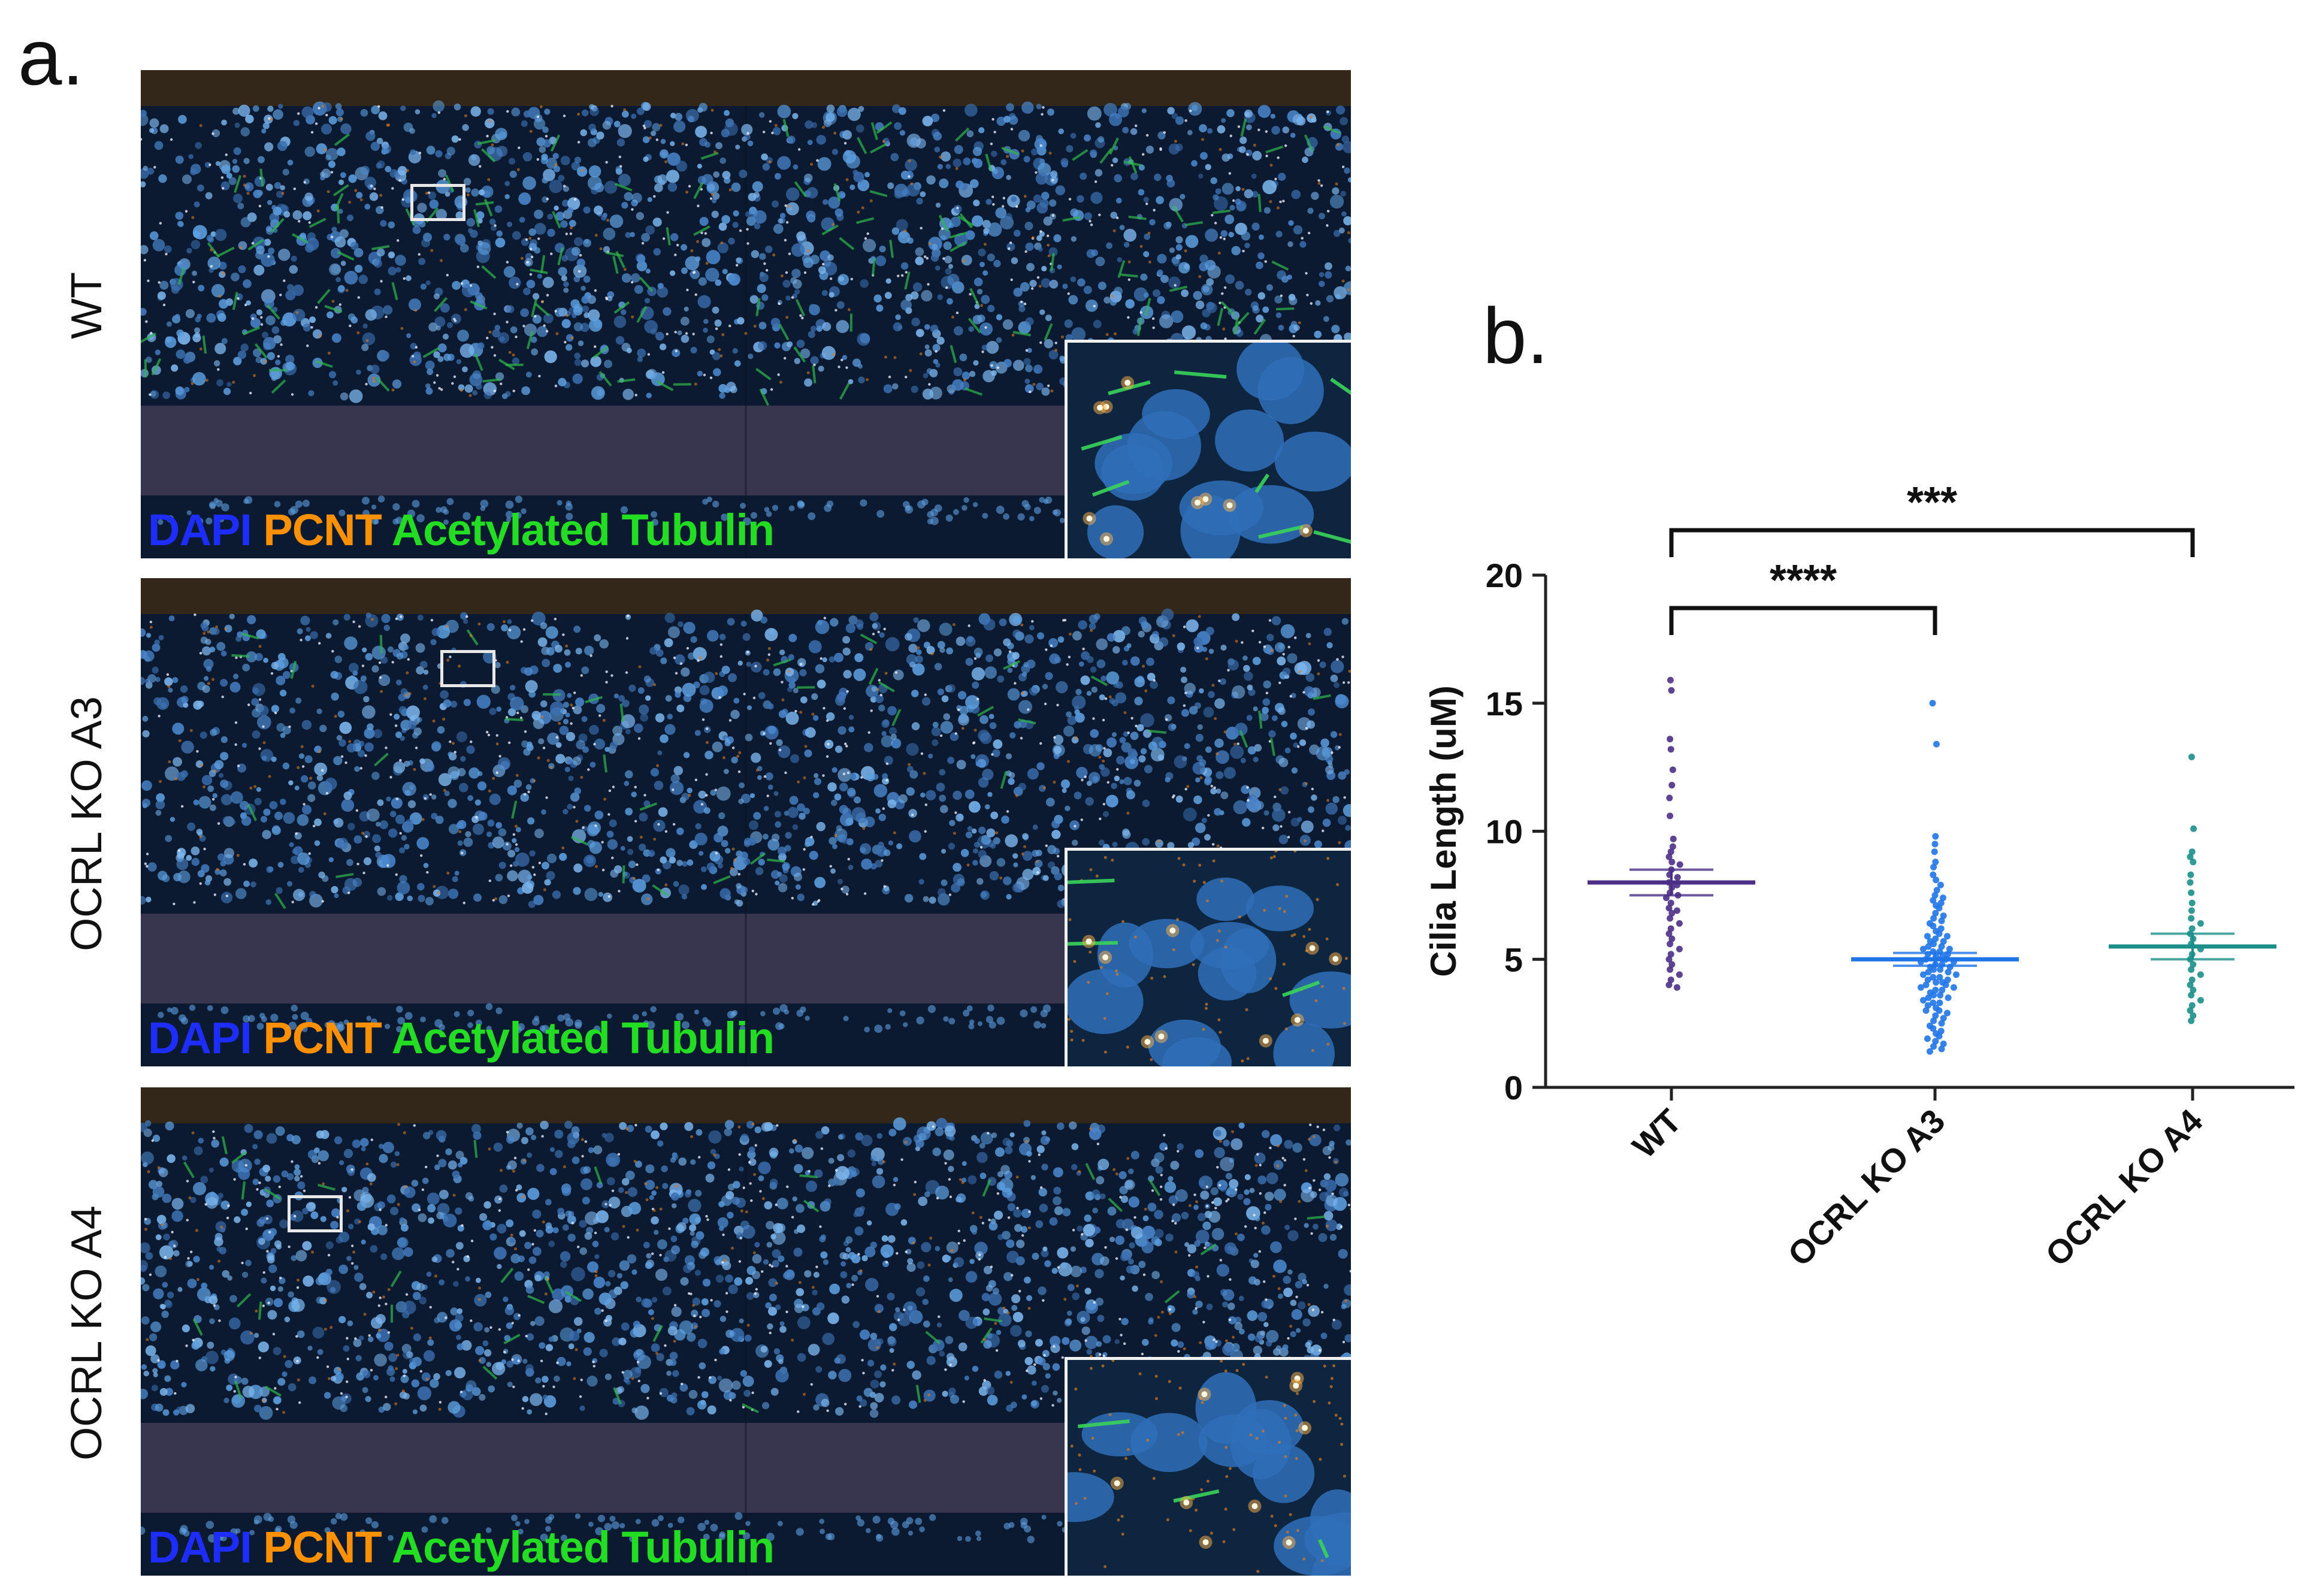 Image resolution: width=2322 pixels, height=1596 pixels. I want to click on series-wt, so click(1671, 833).